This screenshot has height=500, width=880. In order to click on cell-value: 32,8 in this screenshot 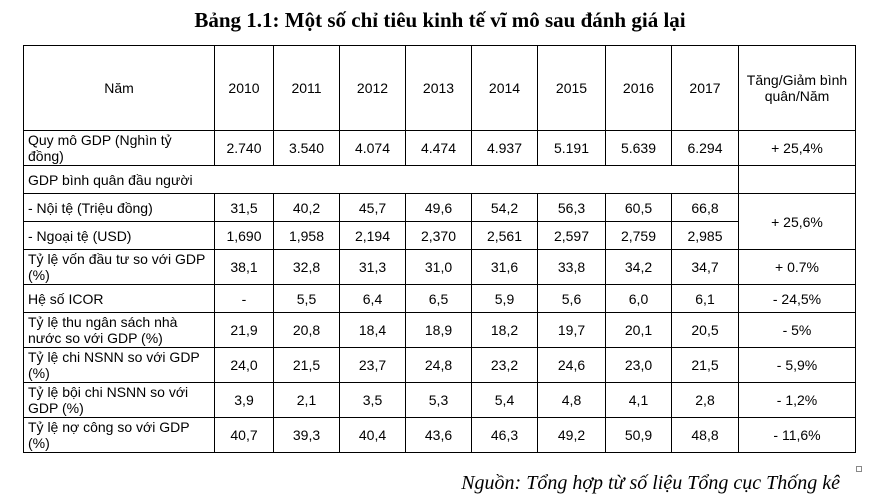, I will do `click(306, 267)`.